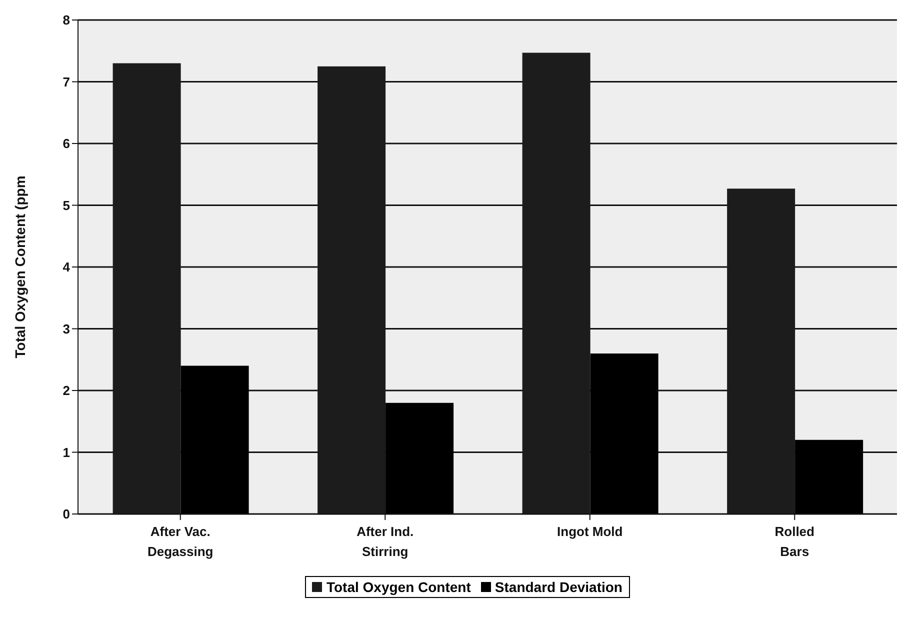  I want to click on legend-label: Standard Deviation, so click(558, 587).